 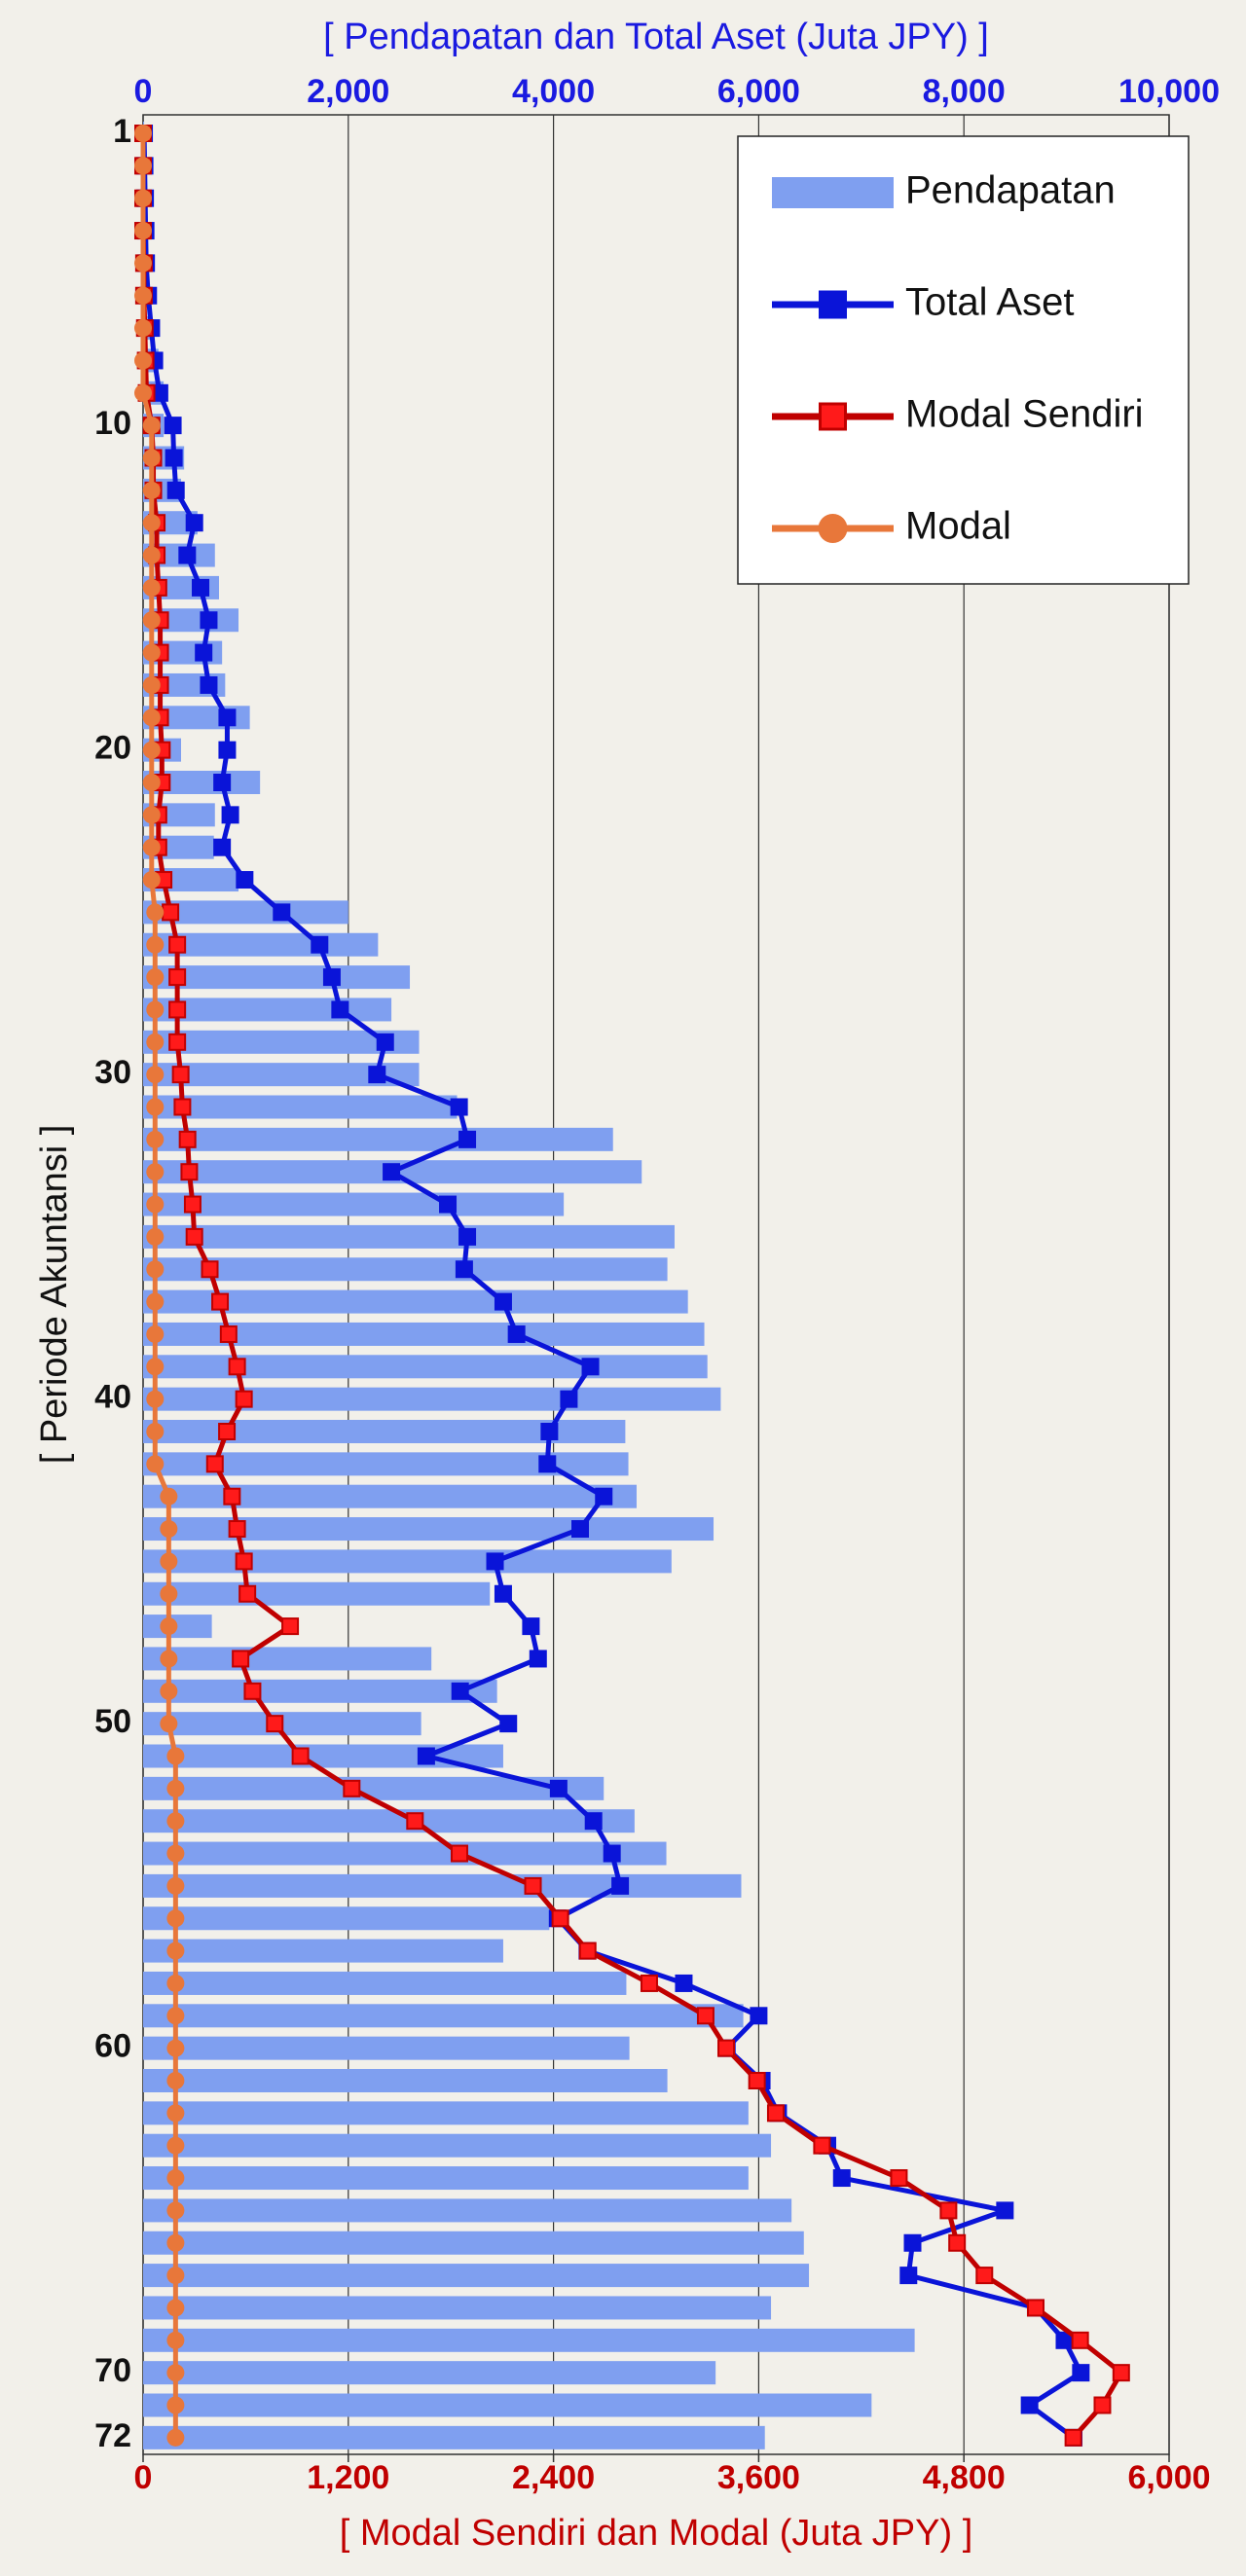 What do you see at coordinates (143, 91) in the screenshot?
I see `x-tick-label: 0` at bounding box center [143, 91].